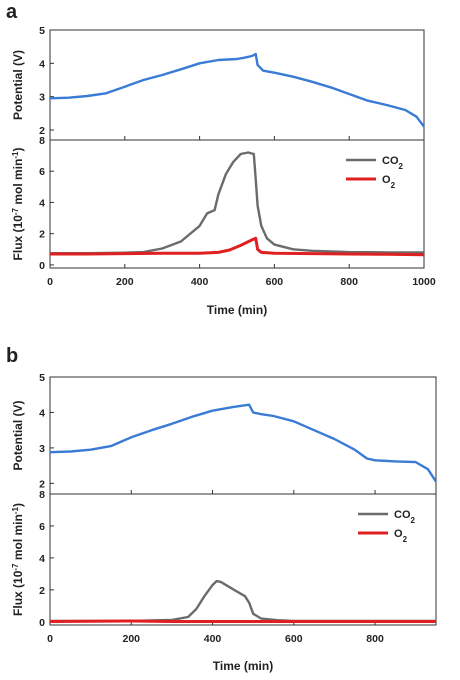 This screenshot has height=680, width=460. Describe the element at coordinates (424, 282) in the screenshot. I see `x-tick-label: 1000` at that location.